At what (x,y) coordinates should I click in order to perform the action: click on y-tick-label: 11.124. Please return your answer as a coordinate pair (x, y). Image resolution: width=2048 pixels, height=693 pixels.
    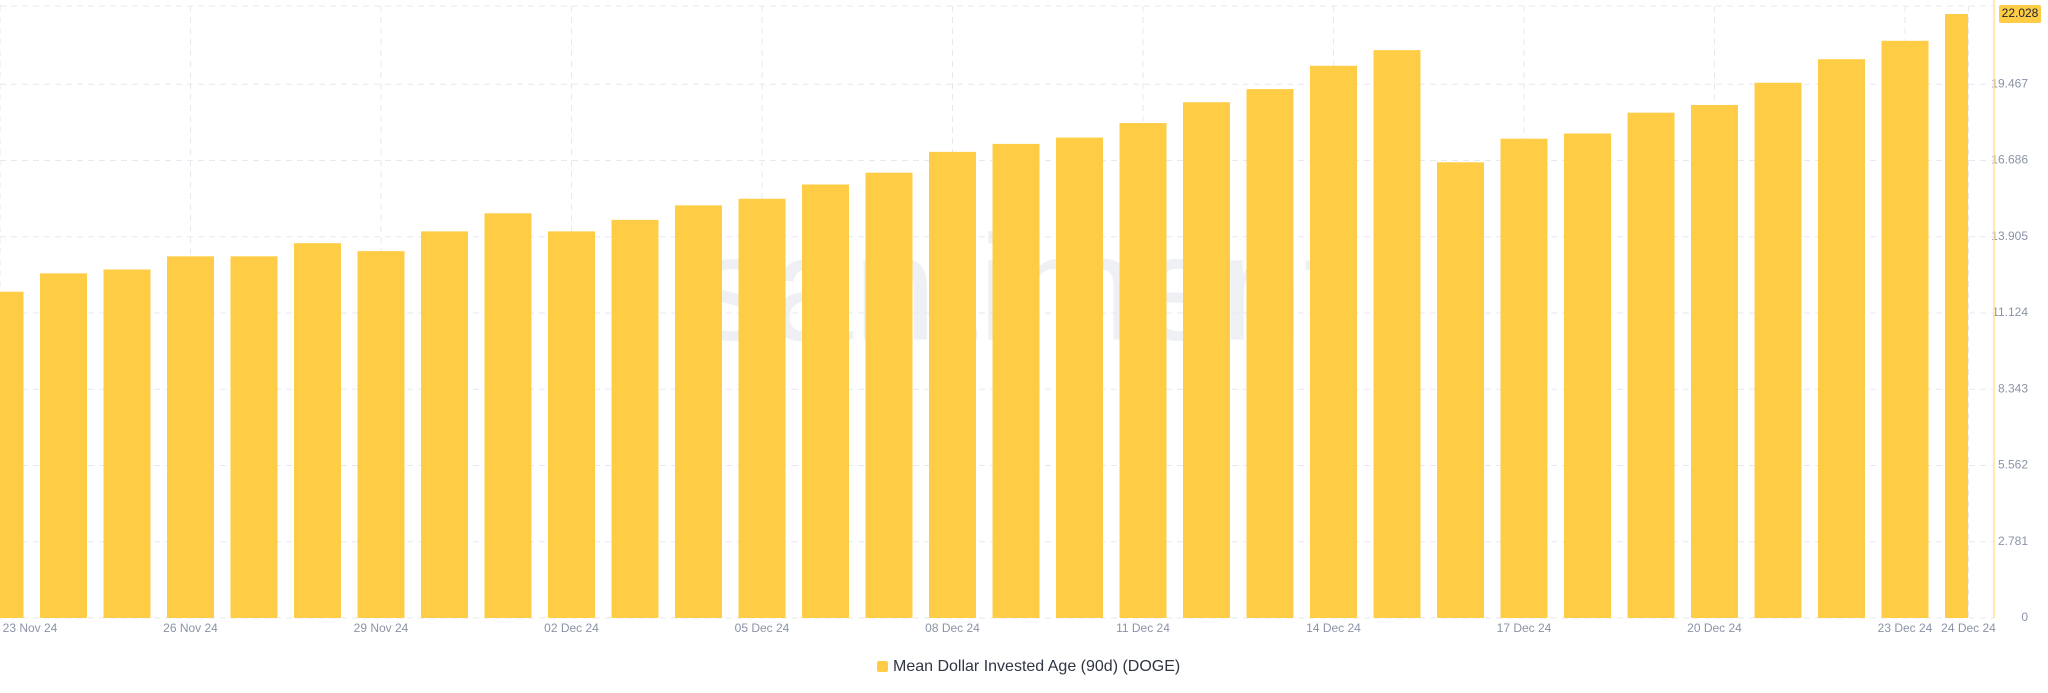
    Looking at the image, I should click on (2010, 312).